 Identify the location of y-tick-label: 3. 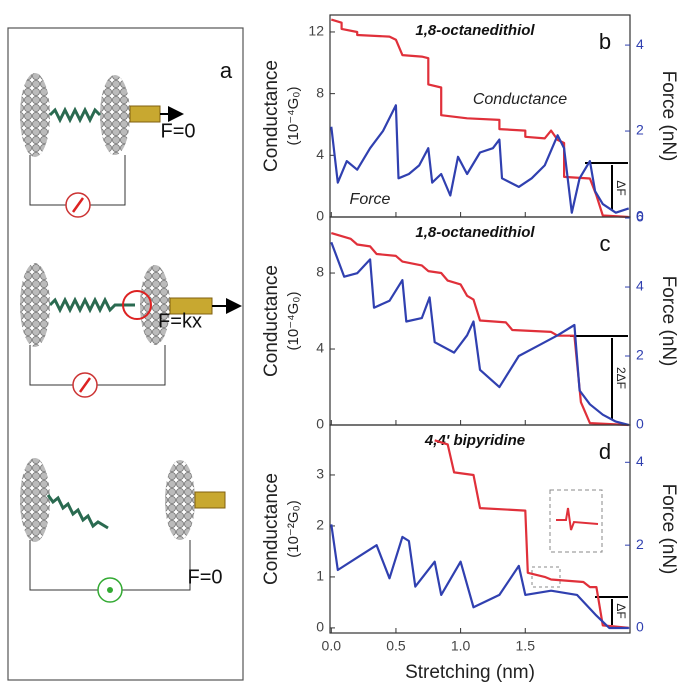
(320, 474).